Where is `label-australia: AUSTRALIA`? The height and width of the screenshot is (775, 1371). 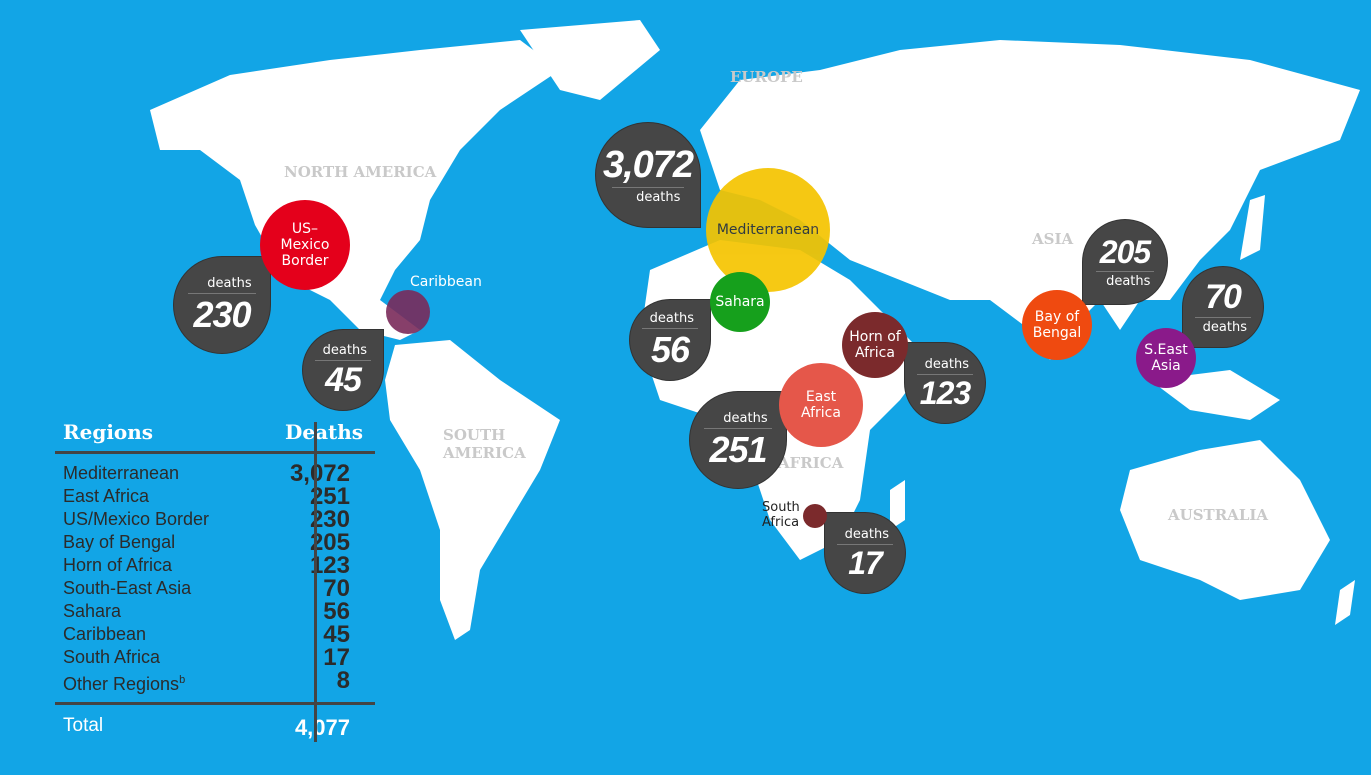 label-australia: AUSTRALIA is located at coordinates (1218, 515).